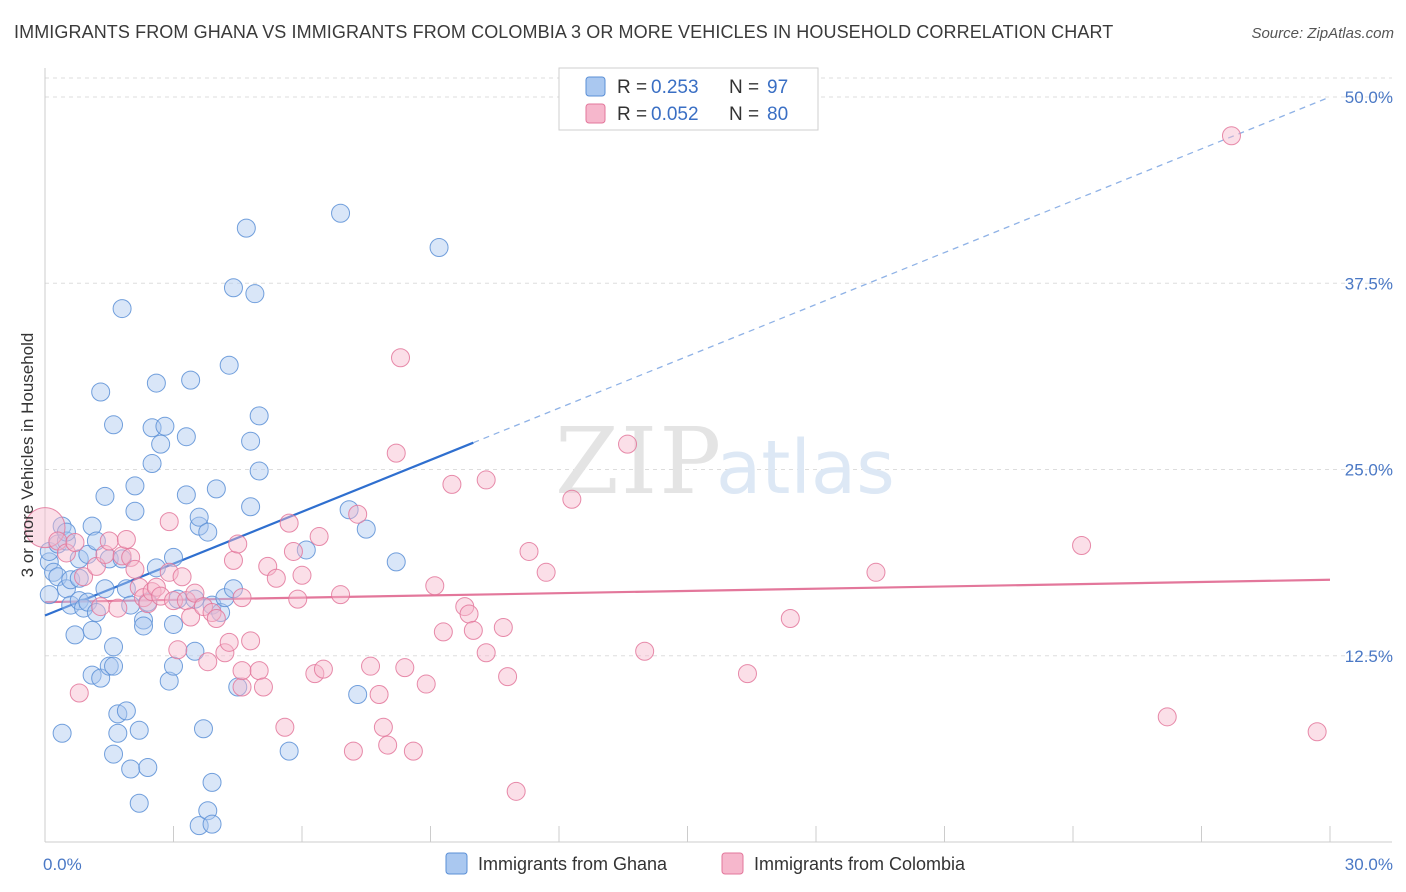 The width and height of the screenshot is (1406, 892). I want to click on legend-r-value-ghana: 0.253, so click(675, 87).